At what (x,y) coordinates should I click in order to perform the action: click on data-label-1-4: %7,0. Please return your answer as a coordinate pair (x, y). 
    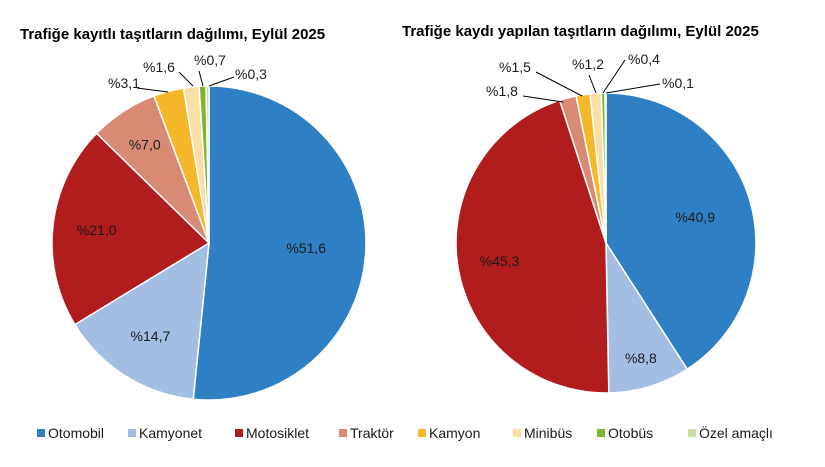
    Looking at the image, I should click on (145, 144).